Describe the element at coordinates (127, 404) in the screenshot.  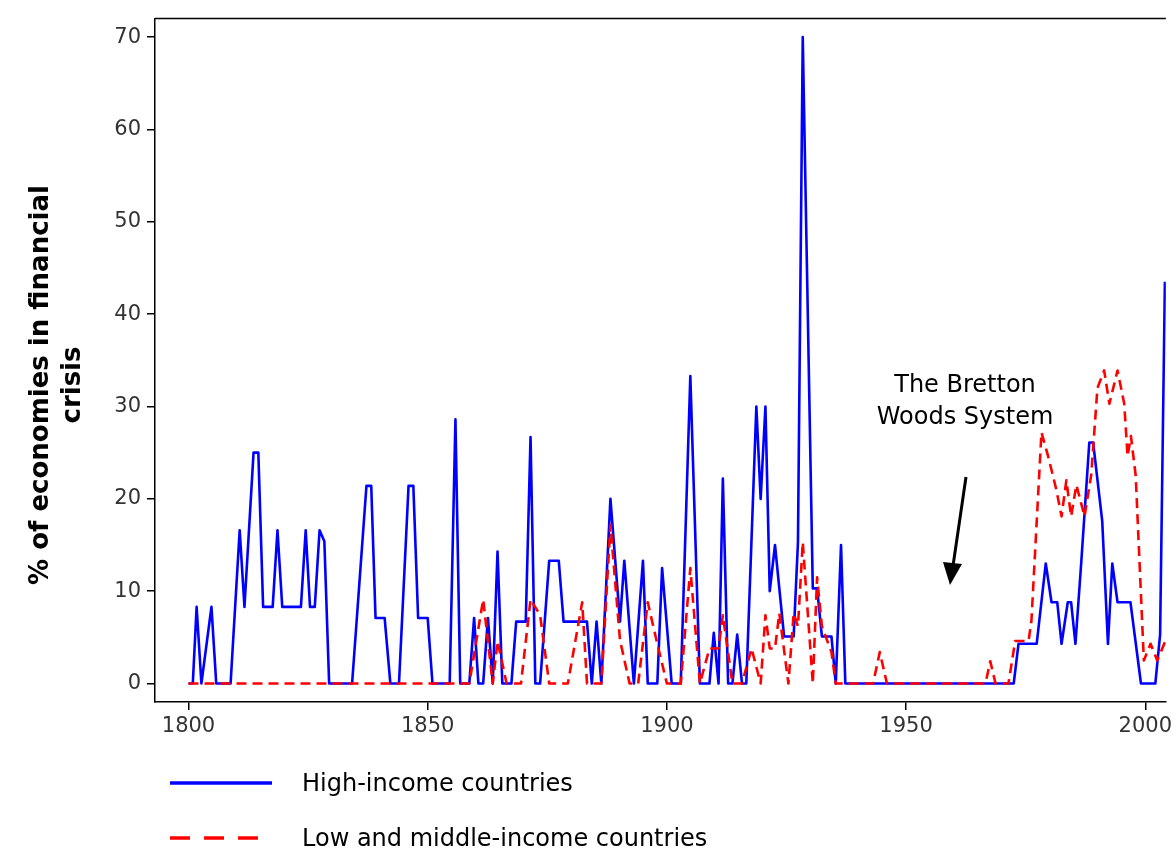
I see `y-tick-label: 30` at that location.